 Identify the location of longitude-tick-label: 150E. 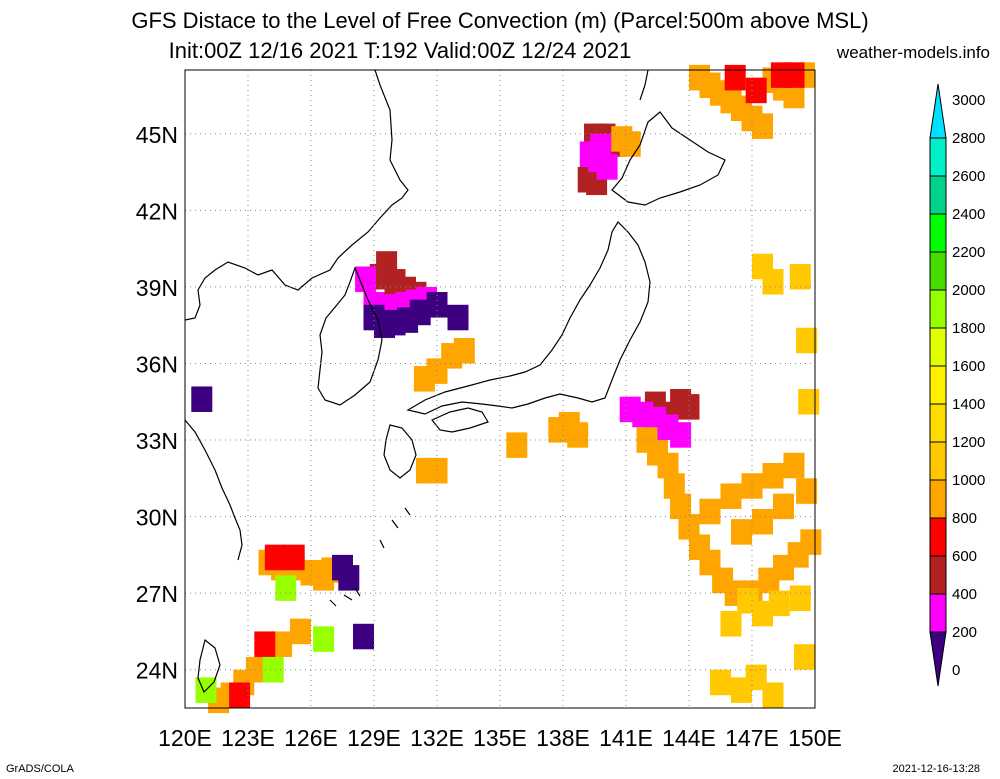
(815, 738).